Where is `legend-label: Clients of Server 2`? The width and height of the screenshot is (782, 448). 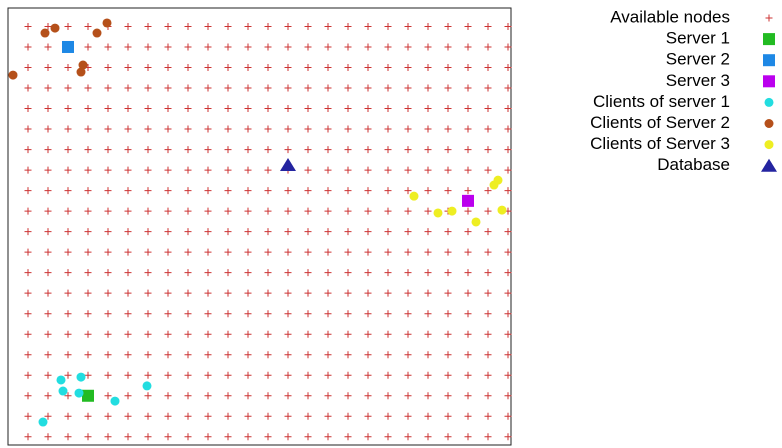 legend-label: Clients of Server 2 is located at coordinates (660, 122).